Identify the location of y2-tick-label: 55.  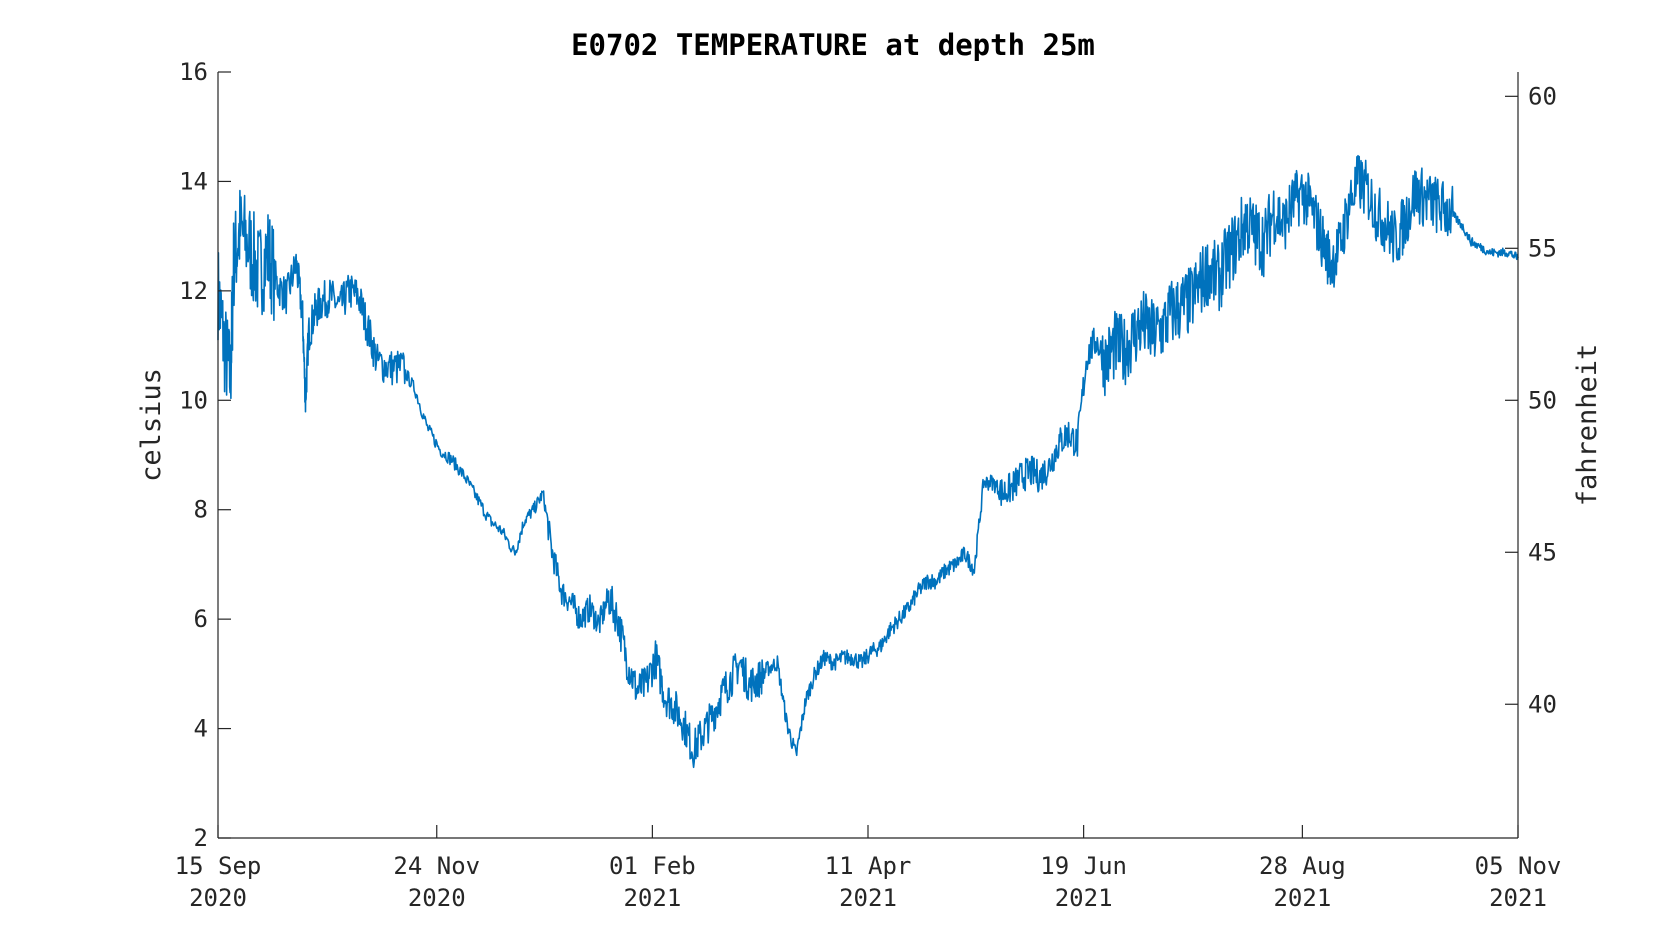
(1542, 248).